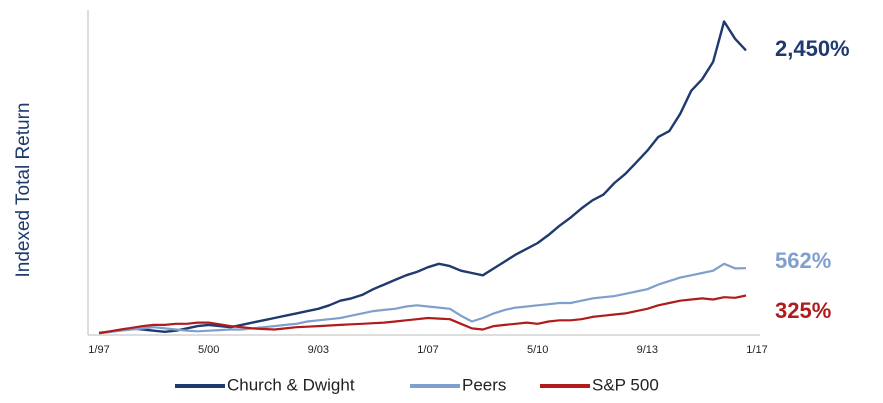  What do you see at coordinates (803, 260) in the screenshot?
I see `end-label: 562%` at bounding box center [803, 260].